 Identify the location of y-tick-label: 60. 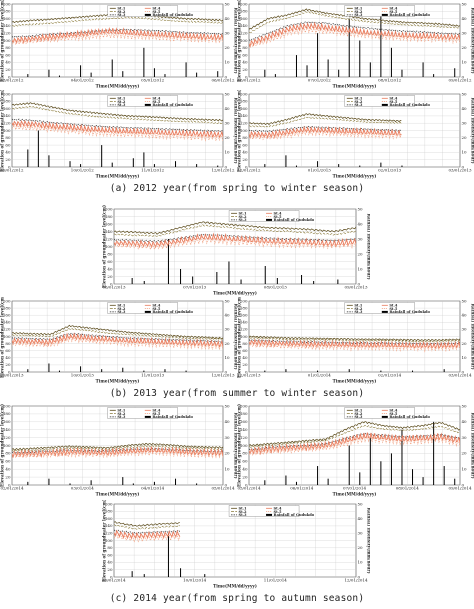
(245, 350).